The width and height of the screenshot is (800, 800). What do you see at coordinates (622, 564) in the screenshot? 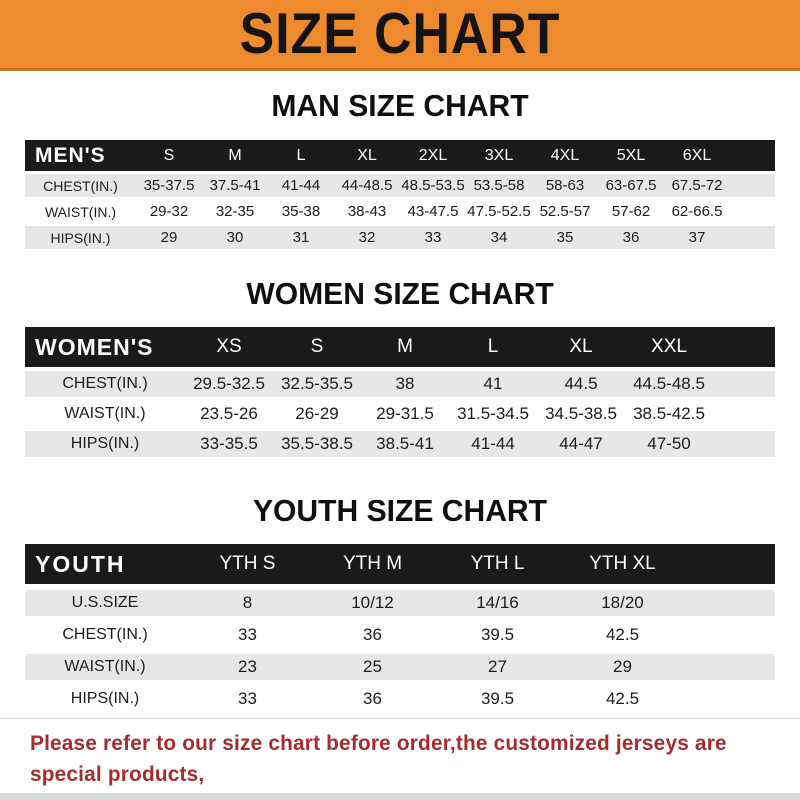
I see `size-column-header: YTH XL` at bounding box center [622, 564].